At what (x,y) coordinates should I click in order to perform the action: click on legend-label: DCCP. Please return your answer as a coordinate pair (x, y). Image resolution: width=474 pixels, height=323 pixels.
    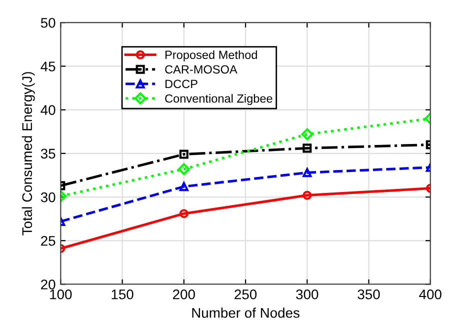
    Looking at the image, I should click on (182, 84).